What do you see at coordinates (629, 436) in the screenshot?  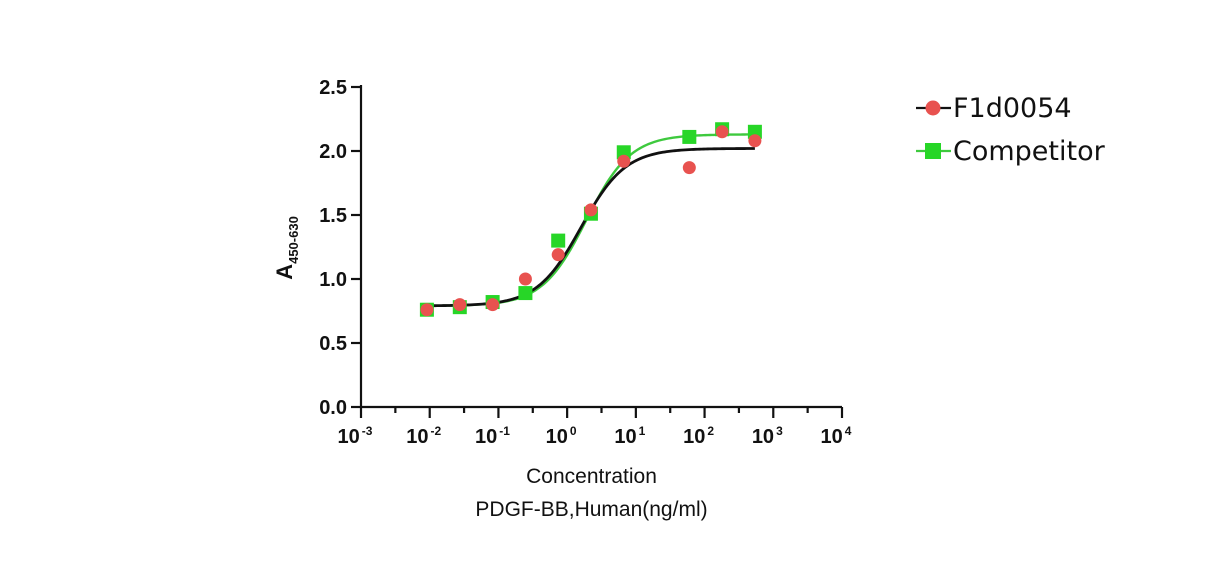 I see `x-tick-label: 10 1` at bounding box center [629, 436].